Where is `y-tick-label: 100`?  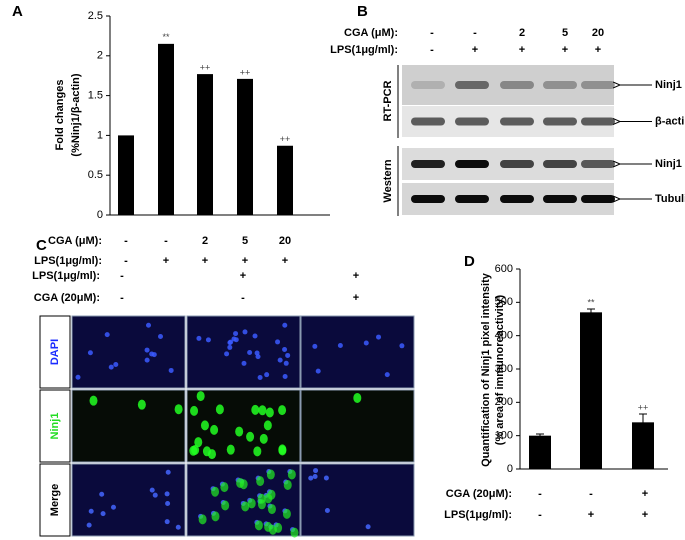
y-tick-label: 100 is located at coordinates (504, 436).